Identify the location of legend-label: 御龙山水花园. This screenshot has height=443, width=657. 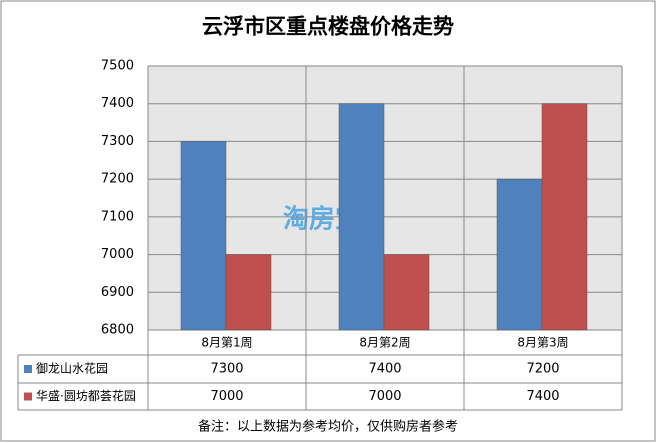
(72, 368).